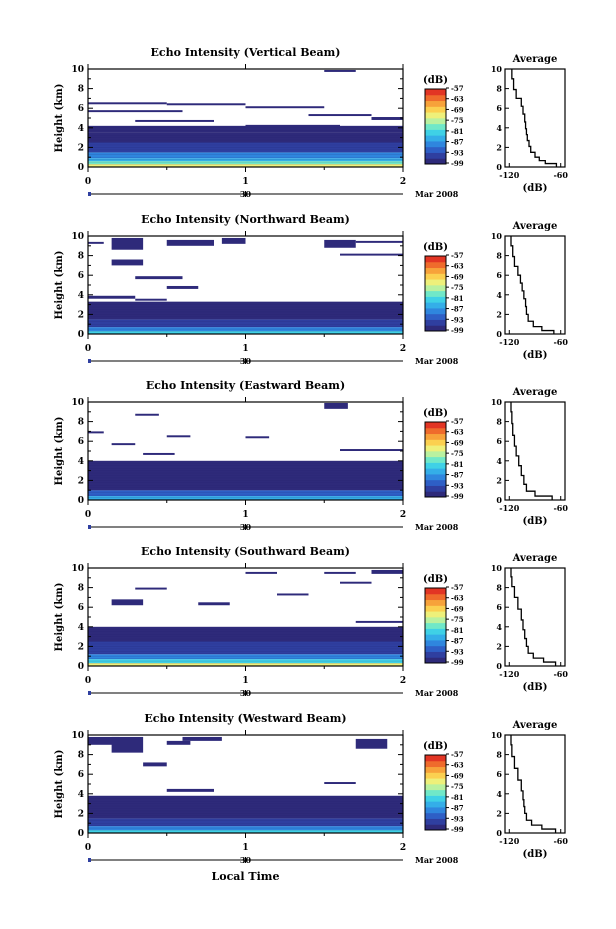  I want to click on x-tick-label: 0, so click(88, 515).